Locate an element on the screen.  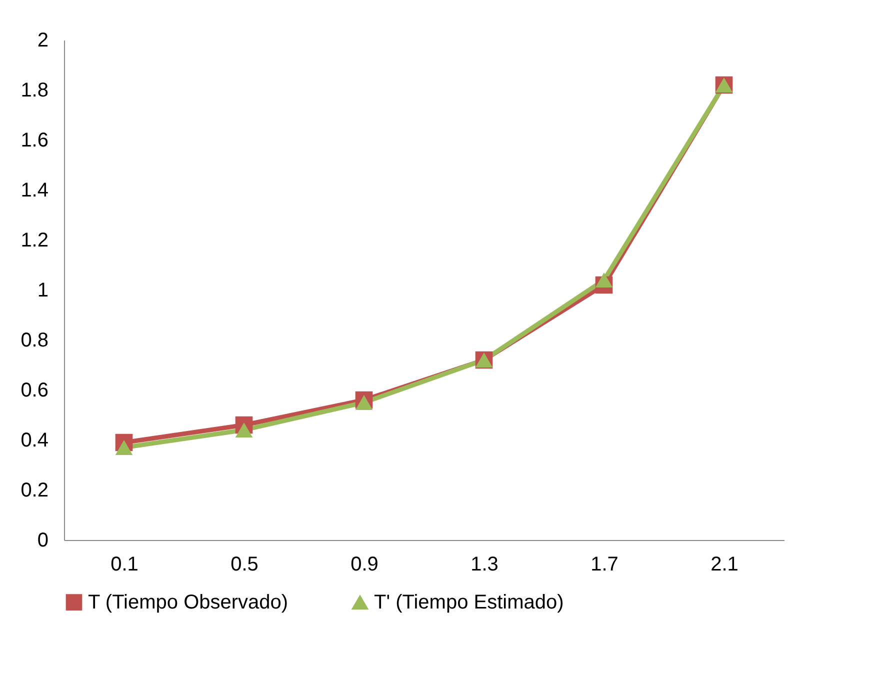
y-tick-label: 1 is located at coordinates (42, 291).